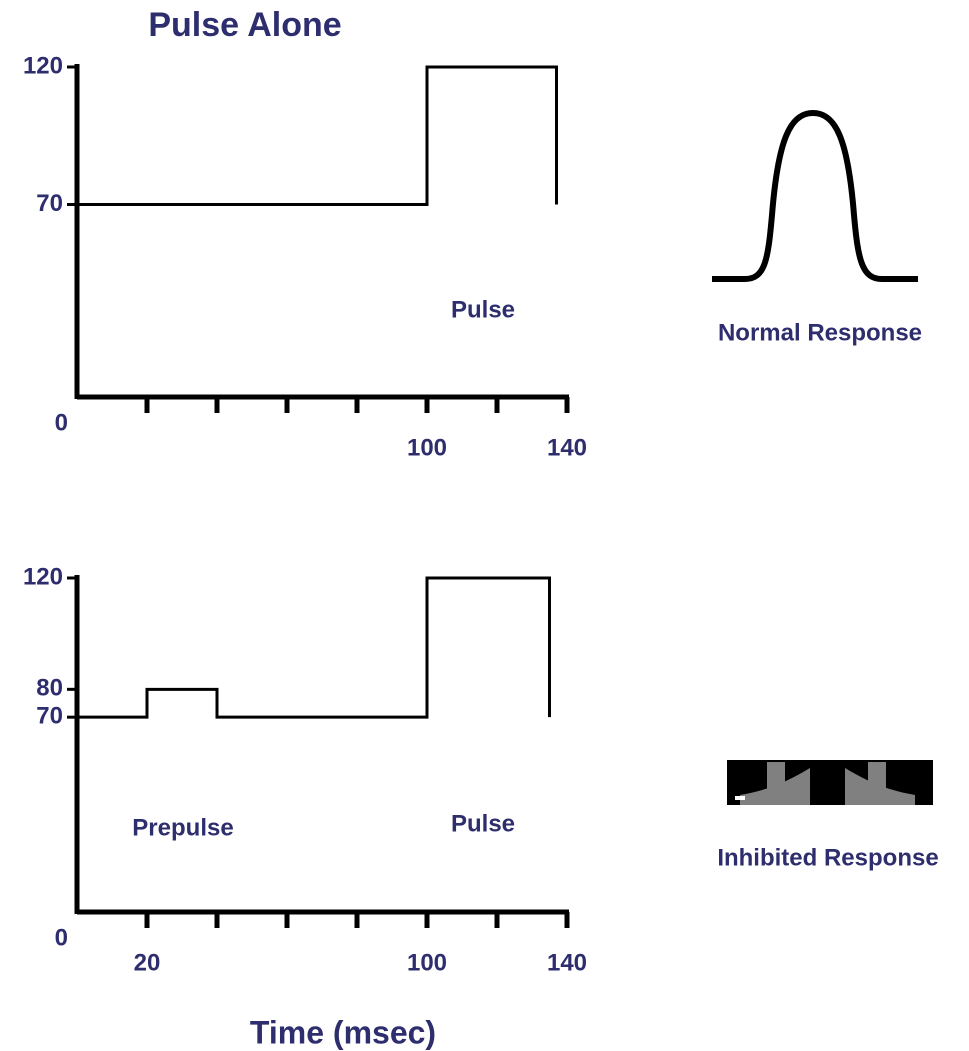 Image resolution: width=969 pixels, height=1051 pixels. What do you see at coordinates (49, 688) in the screenshot?
I see `y-tick-label: 80` at bounding box center [49, 688].